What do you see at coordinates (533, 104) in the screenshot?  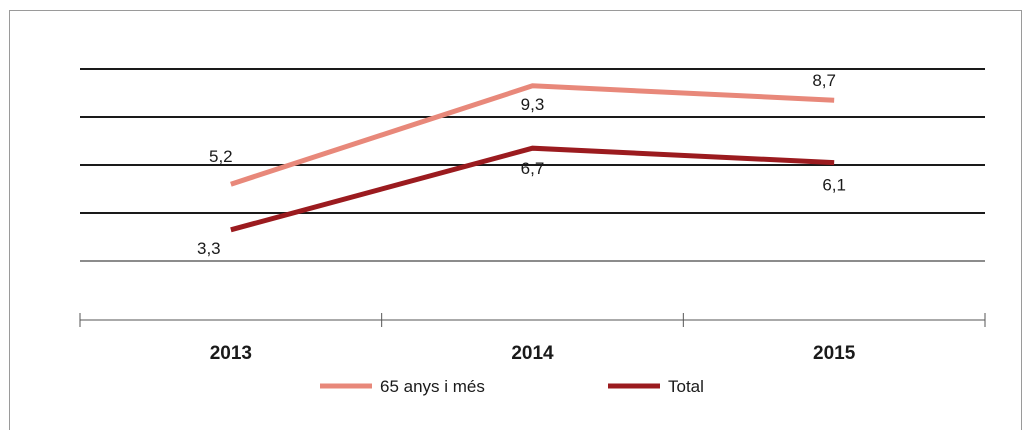 I see `data-label-over-65-2014: 9,3` at bounding box center [533, 104].